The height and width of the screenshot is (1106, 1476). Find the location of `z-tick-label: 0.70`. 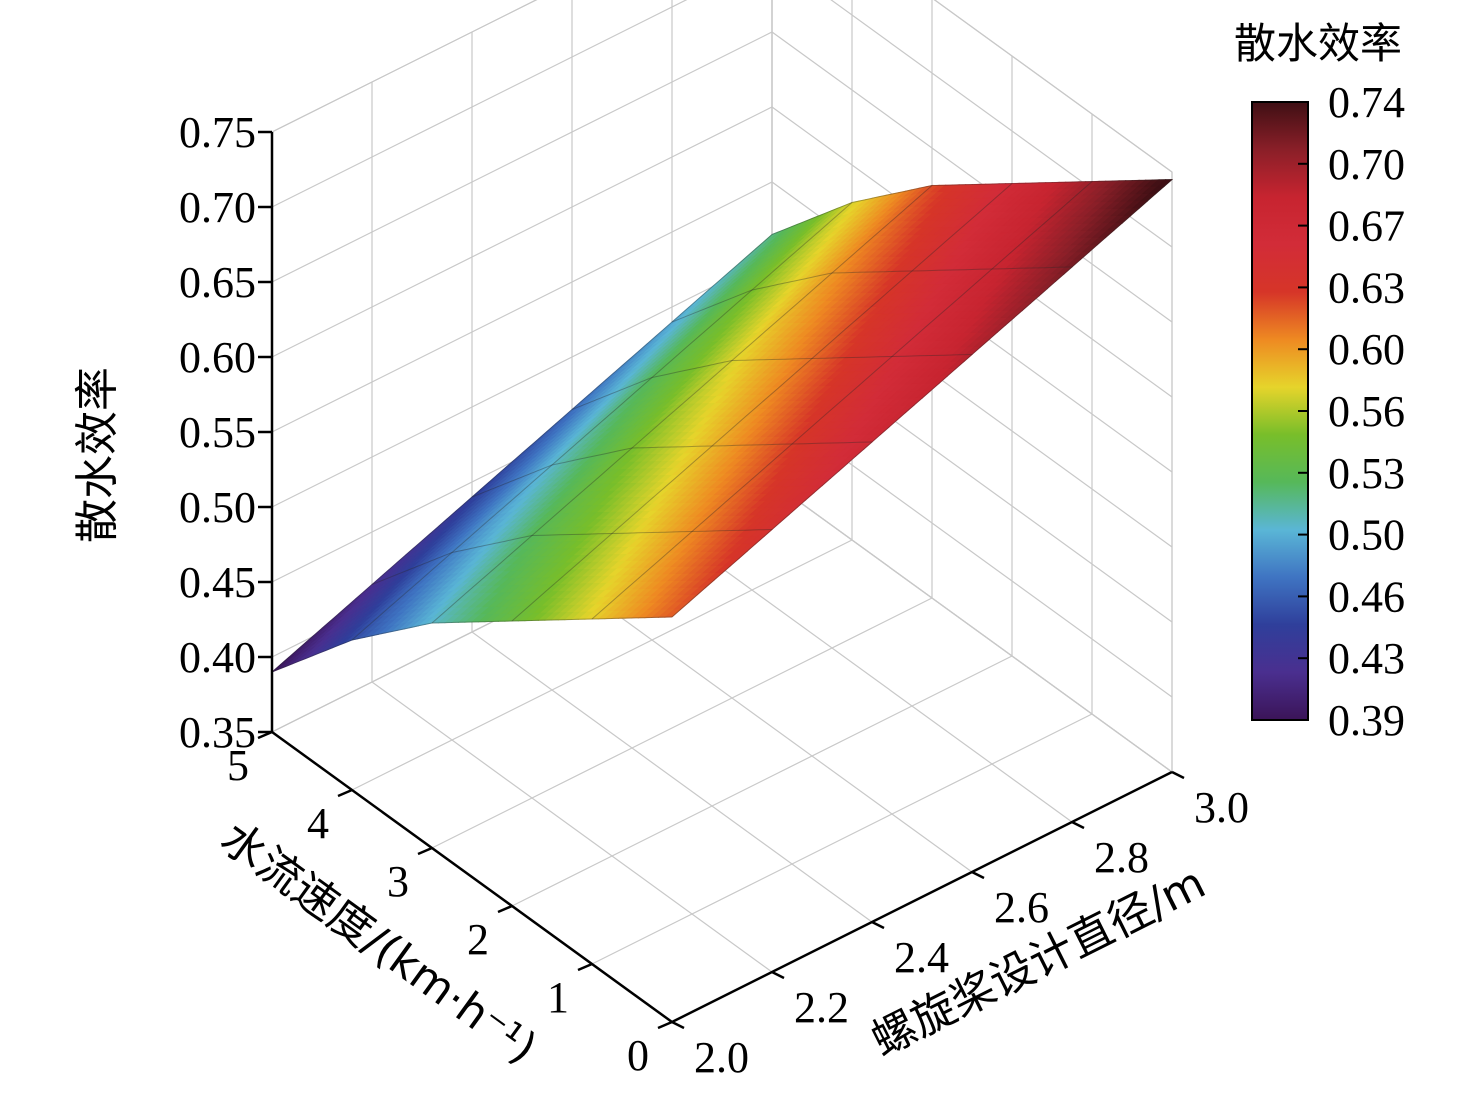

z-tick-label: 0.70 is located at coordinates (217, 207).